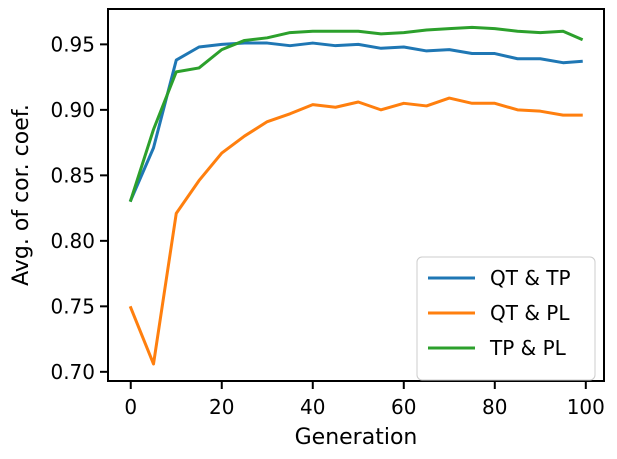  I want to click on legend-label-1: QT & TP, so click(530, 278).